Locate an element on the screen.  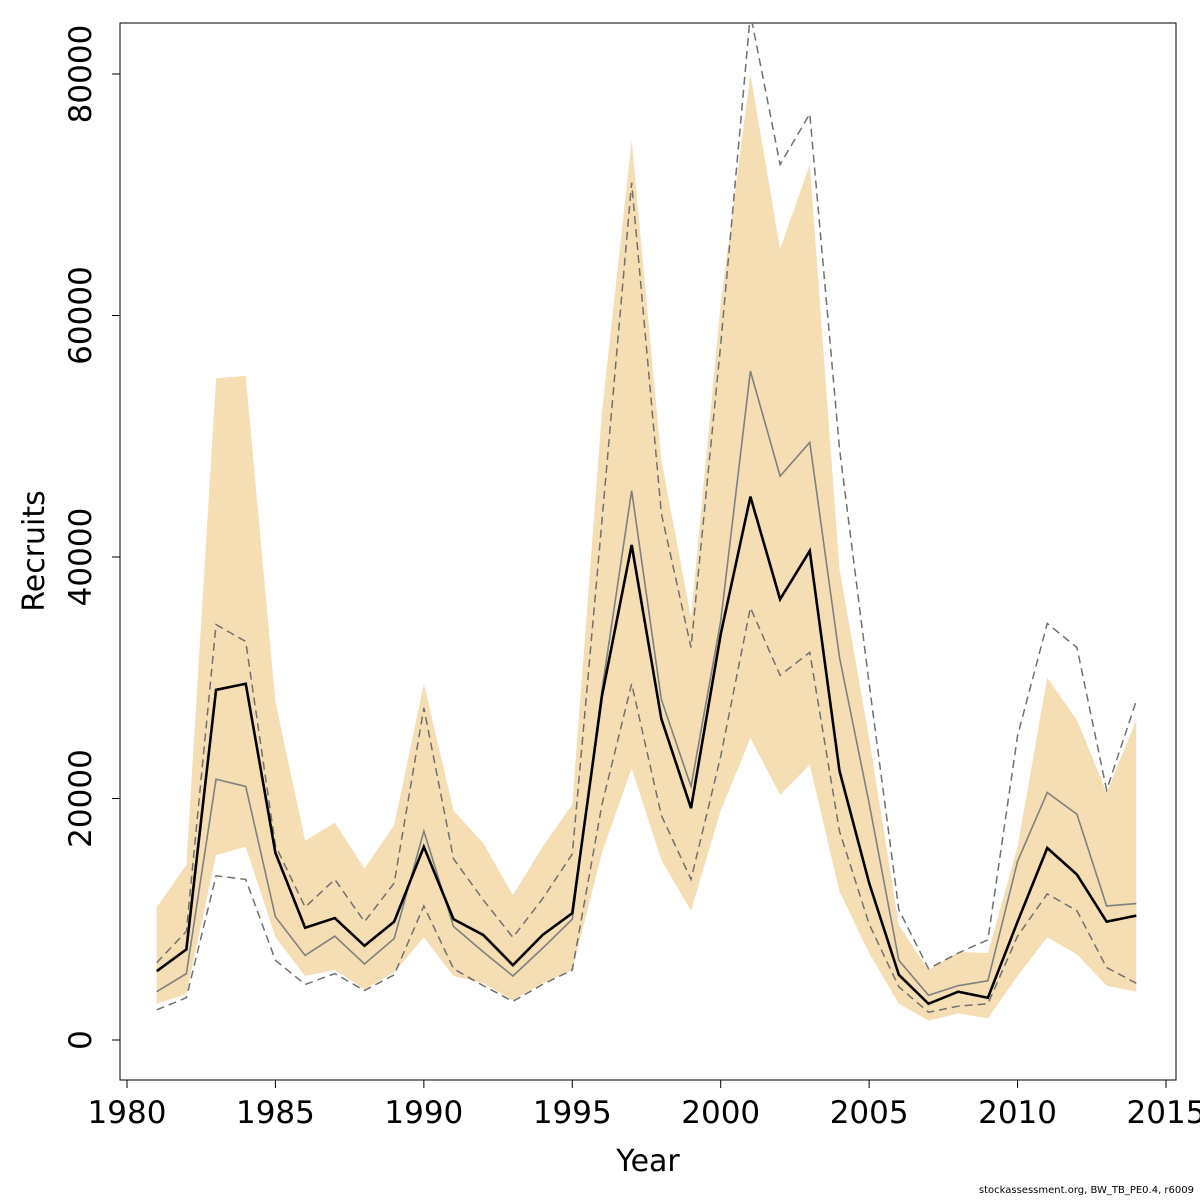
x-tick-label: 2005 is located at coordinates (869, 1113).